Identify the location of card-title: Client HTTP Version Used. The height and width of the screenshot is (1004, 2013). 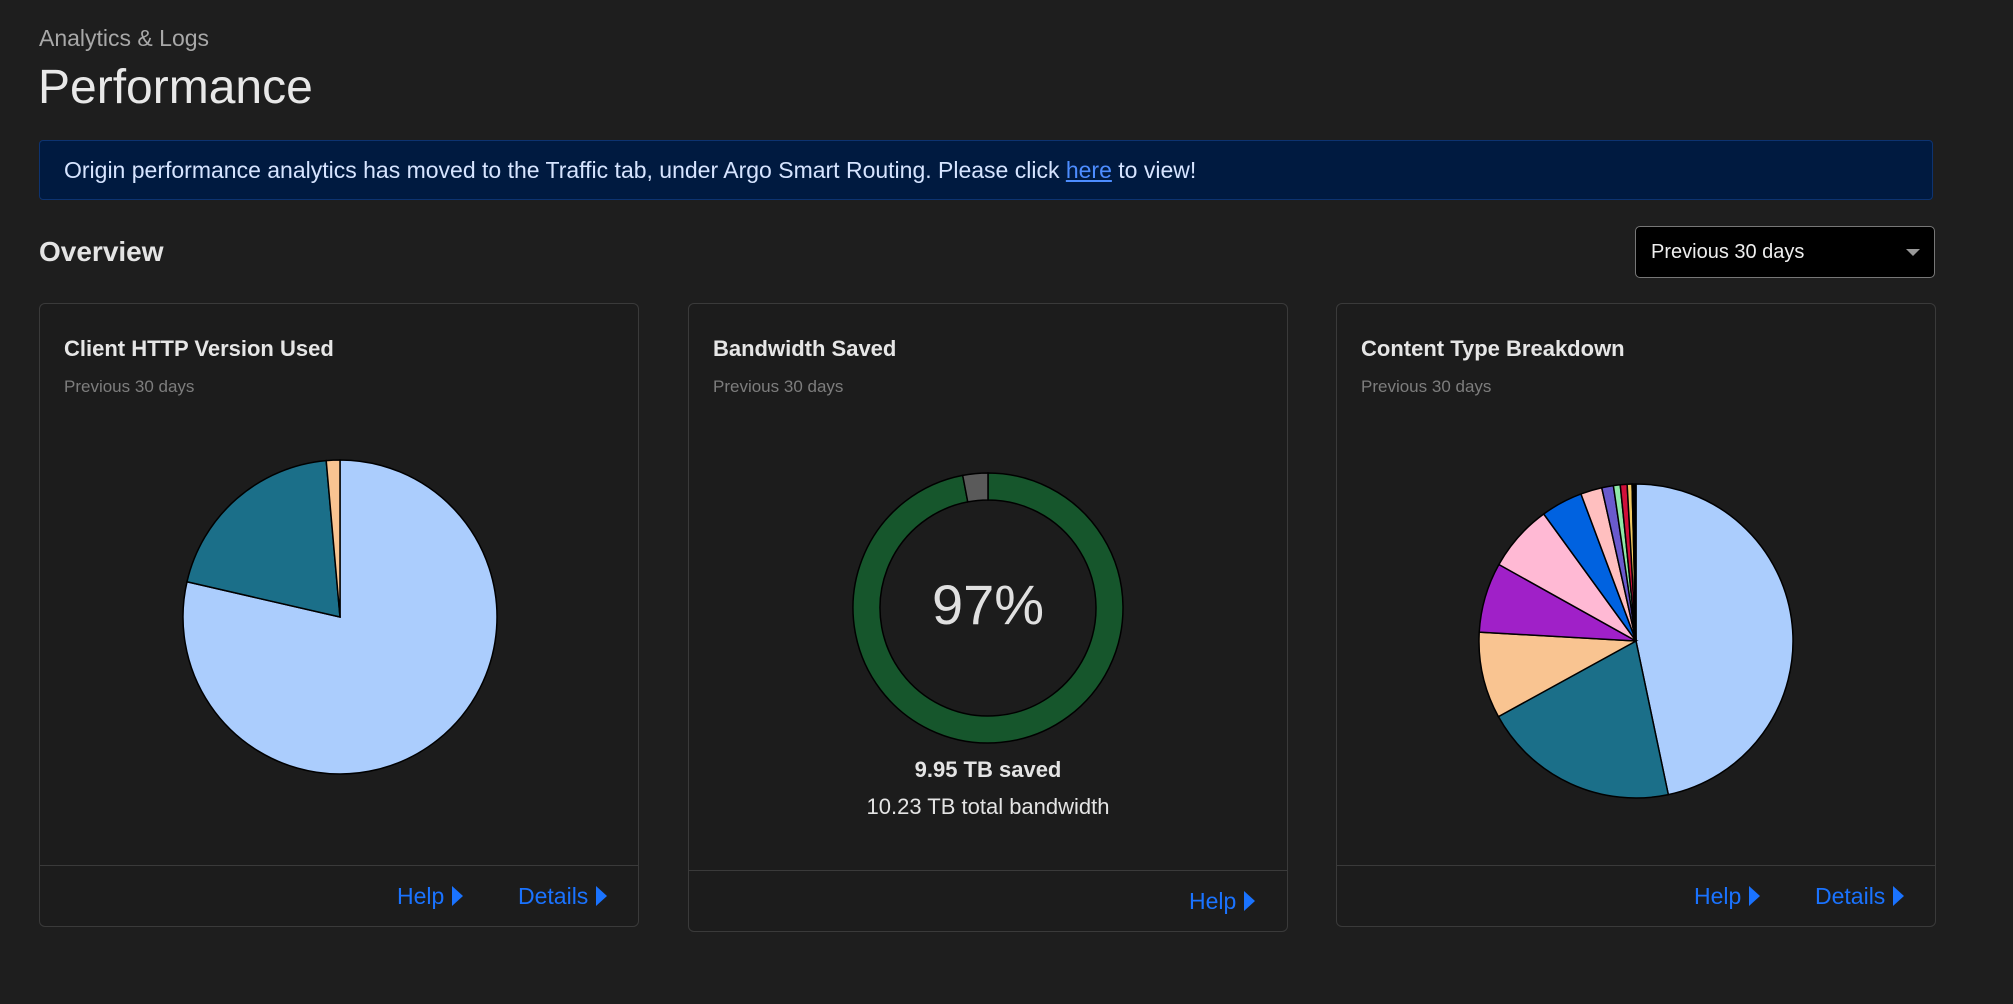
(199, 348).